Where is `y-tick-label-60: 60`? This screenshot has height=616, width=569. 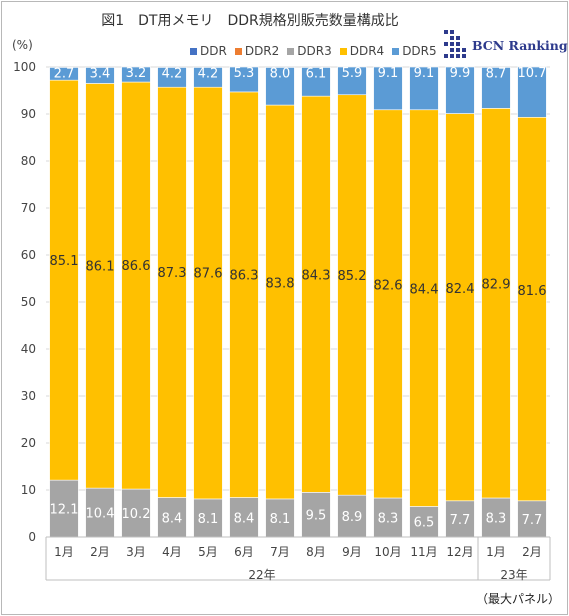
y-tick-label-60: 60 is located at coordinates (28, 255).